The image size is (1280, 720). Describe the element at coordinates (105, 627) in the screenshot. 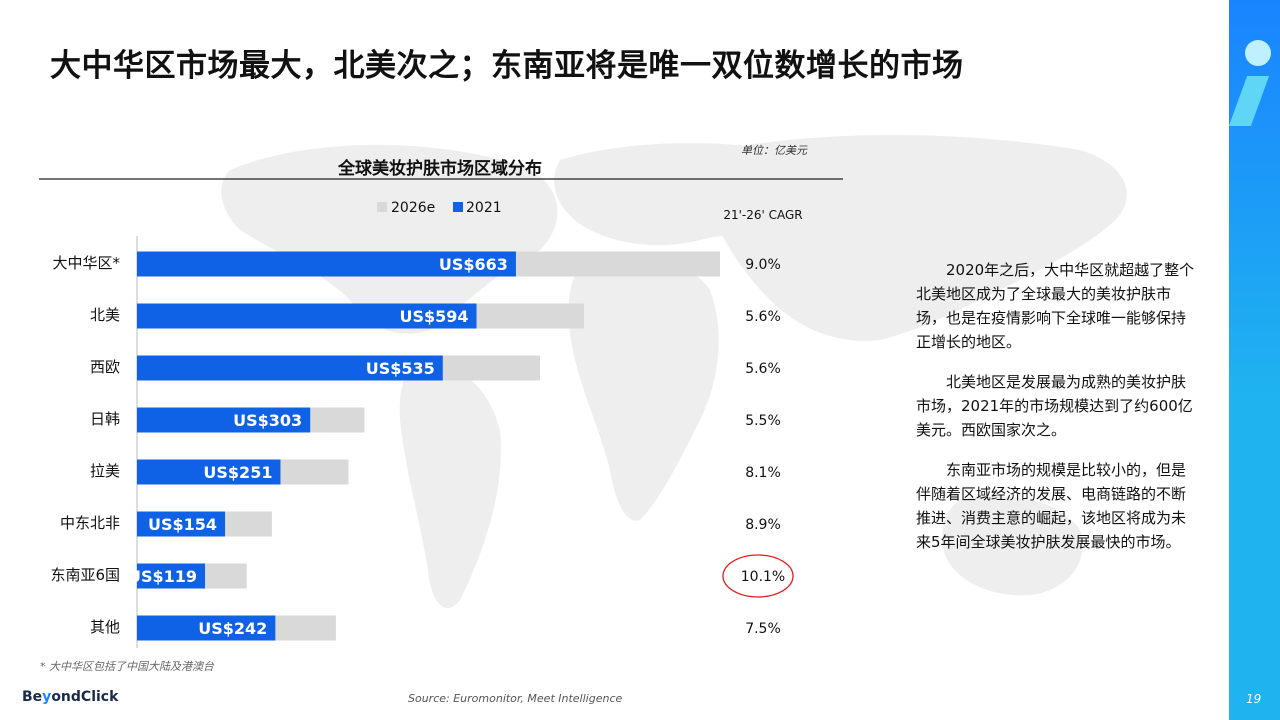

I see `category-label: 其他` at that location.